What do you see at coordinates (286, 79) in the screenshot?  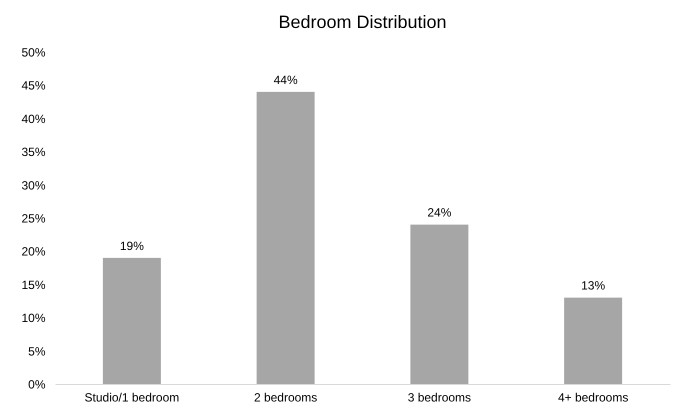 I see `data-label: 44%` at bounding box center [286, 79].